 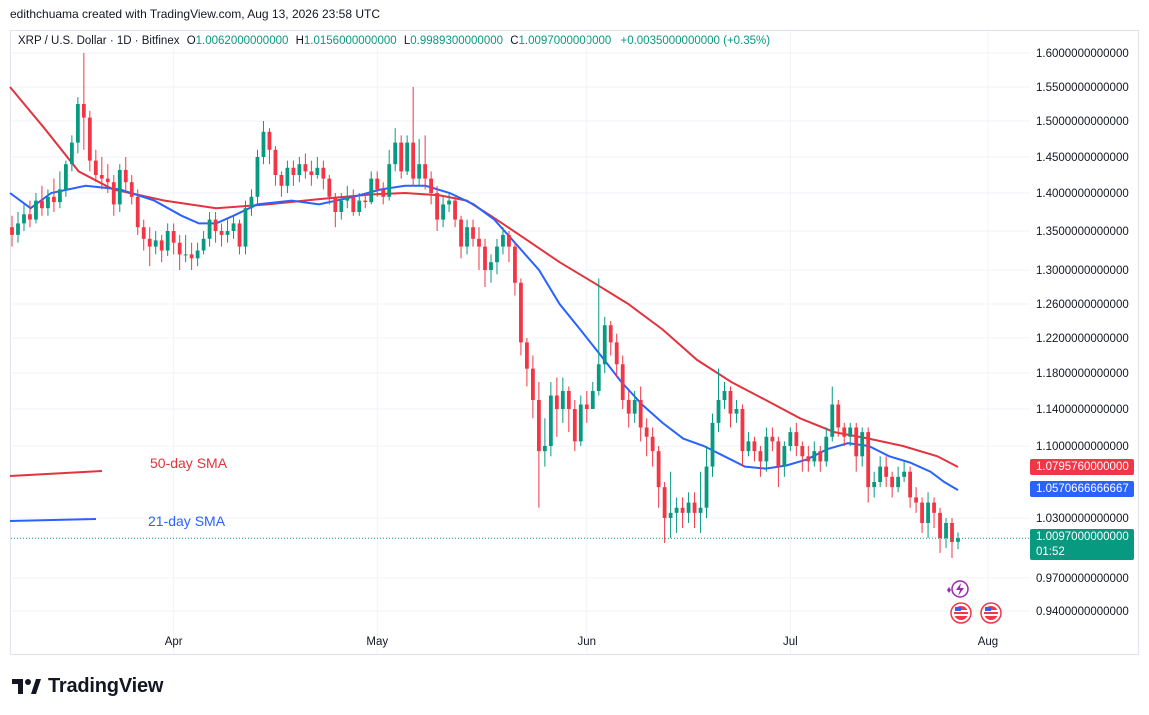 I want to click on open-value: 1.0062000000000, so click(x=242, y=41).